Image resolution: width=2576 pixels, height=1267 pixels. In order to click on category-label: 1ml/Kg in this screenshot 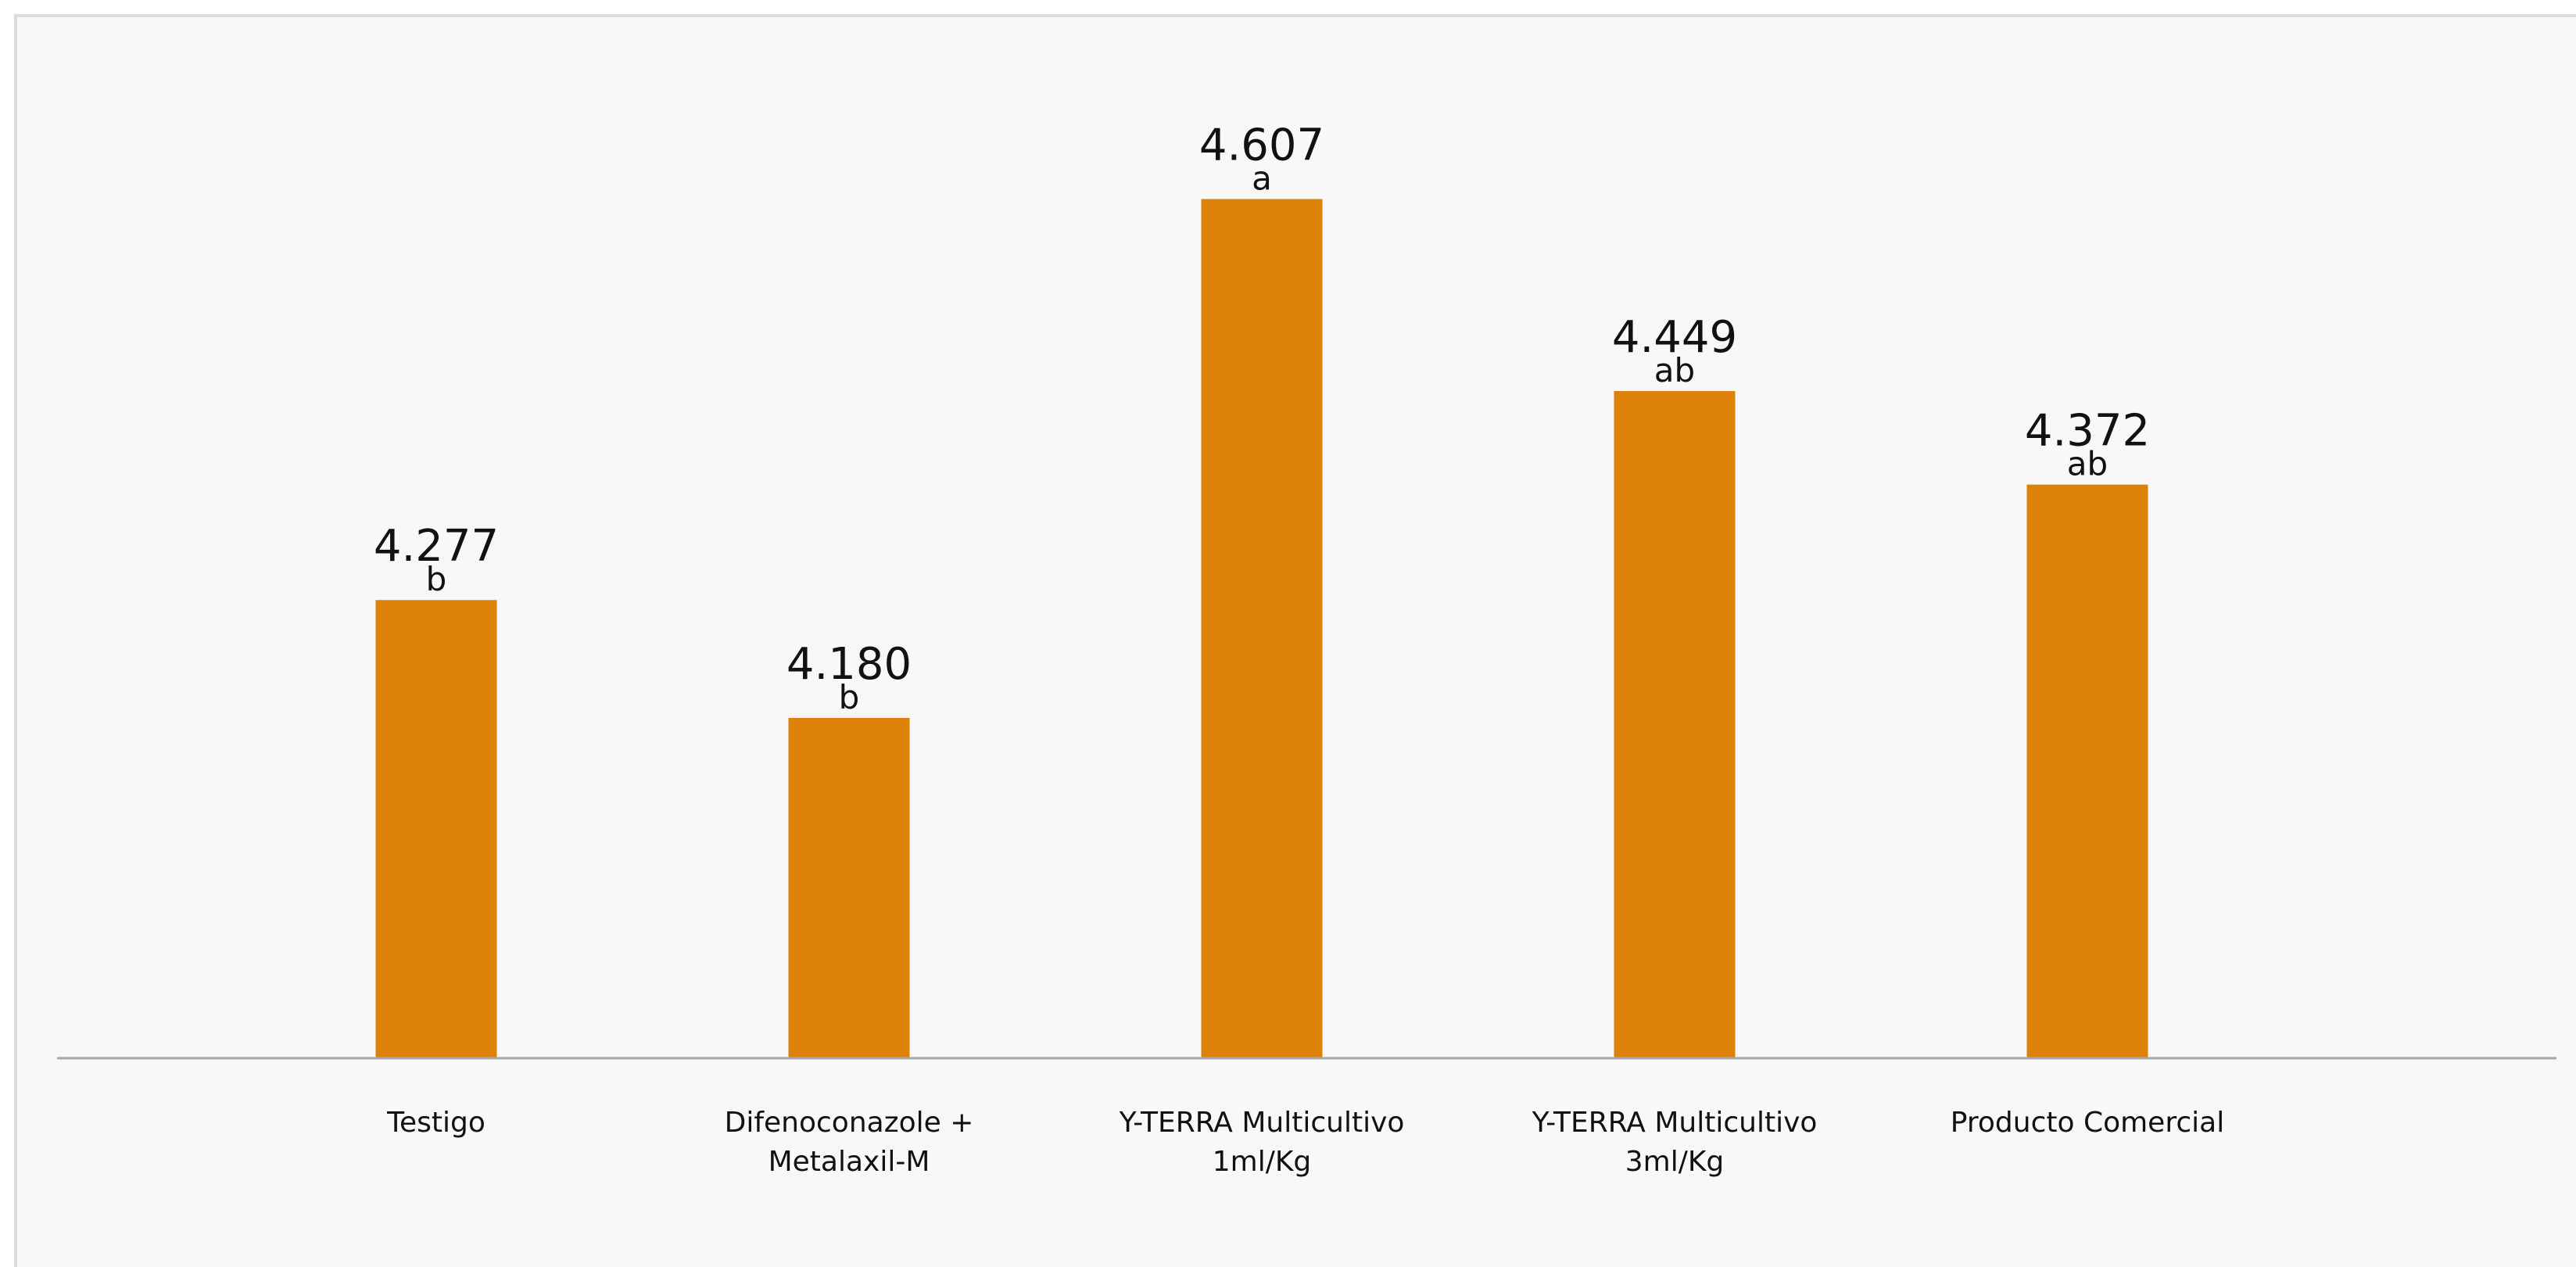, I will do `click(1262, 1162)`.